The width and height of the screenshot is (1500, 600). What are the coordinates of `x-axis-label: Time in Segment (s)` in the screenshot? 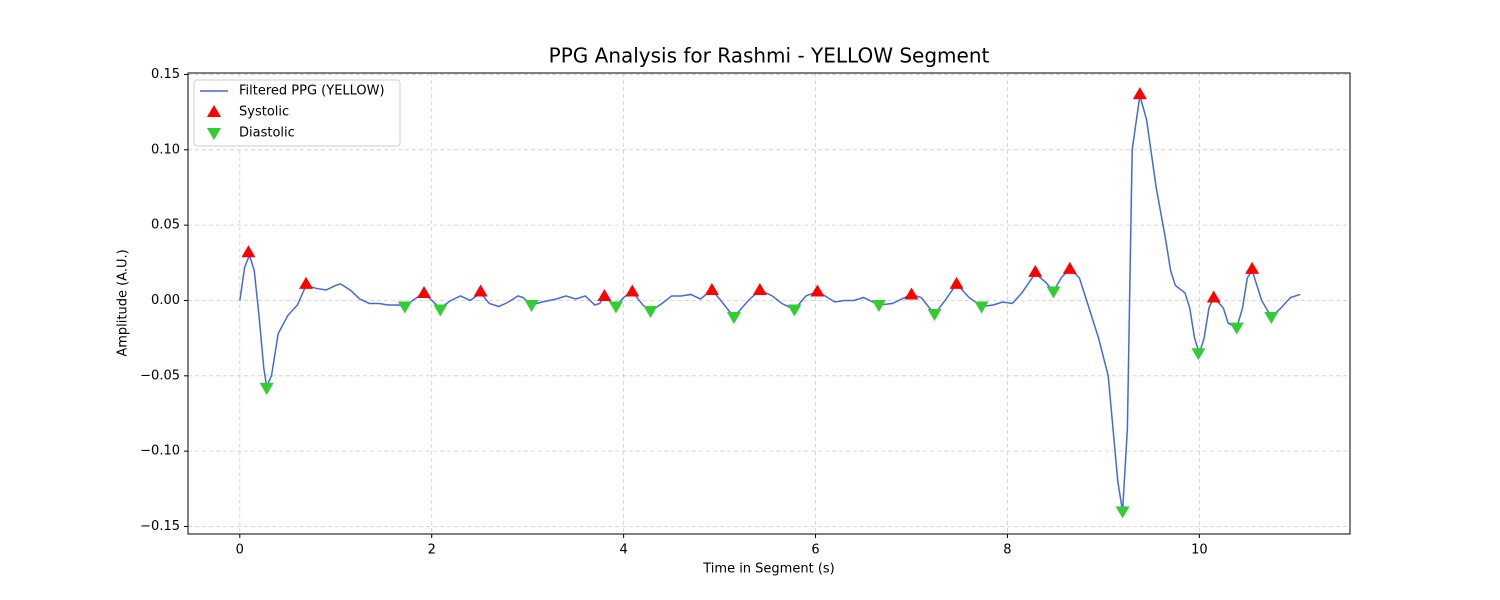 It's located at (768, 569).